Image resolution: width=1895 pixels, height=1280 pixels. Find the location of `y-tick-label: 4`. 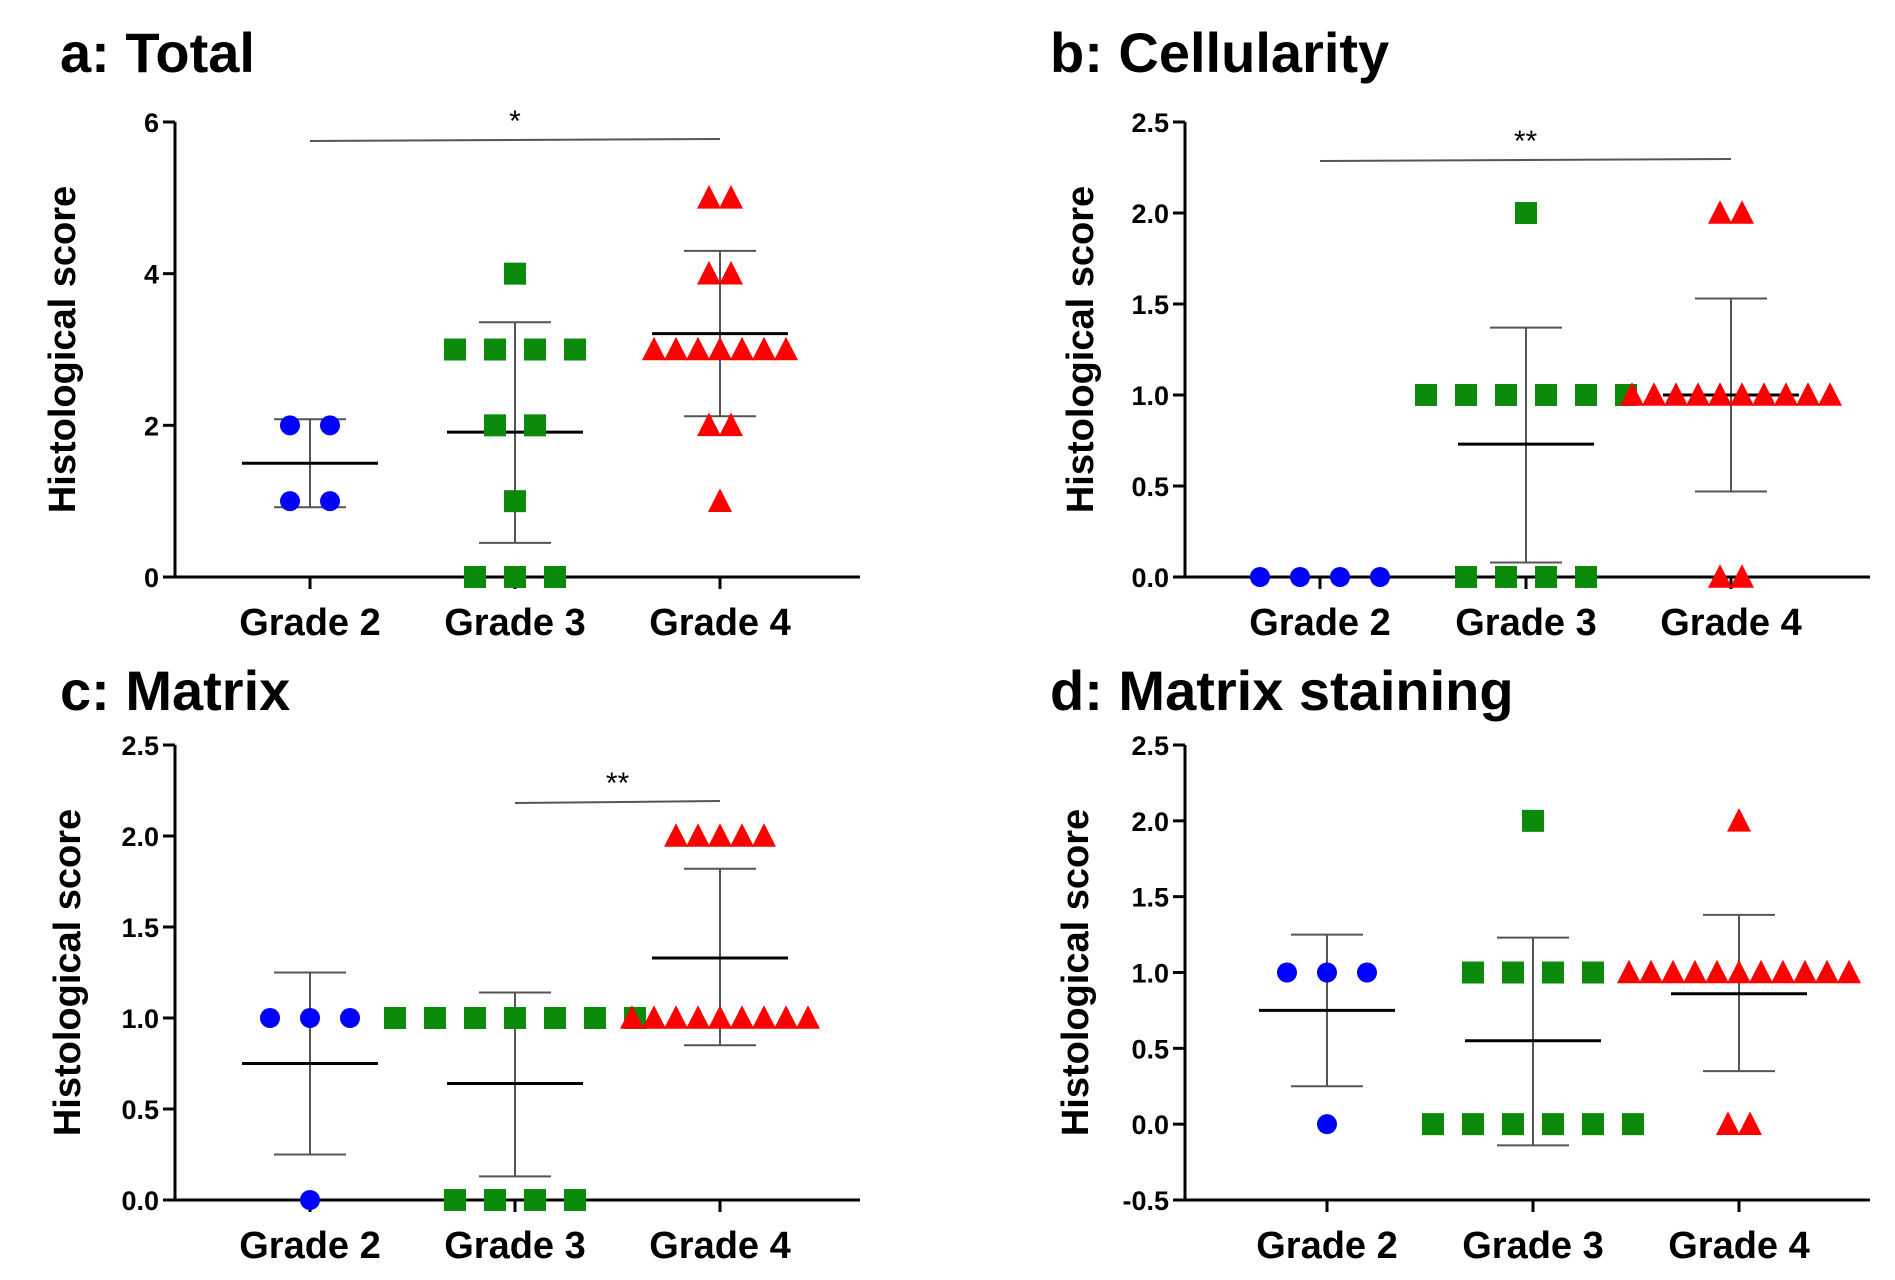

y-tick-label: 4 is located at coordinates (151, 275).